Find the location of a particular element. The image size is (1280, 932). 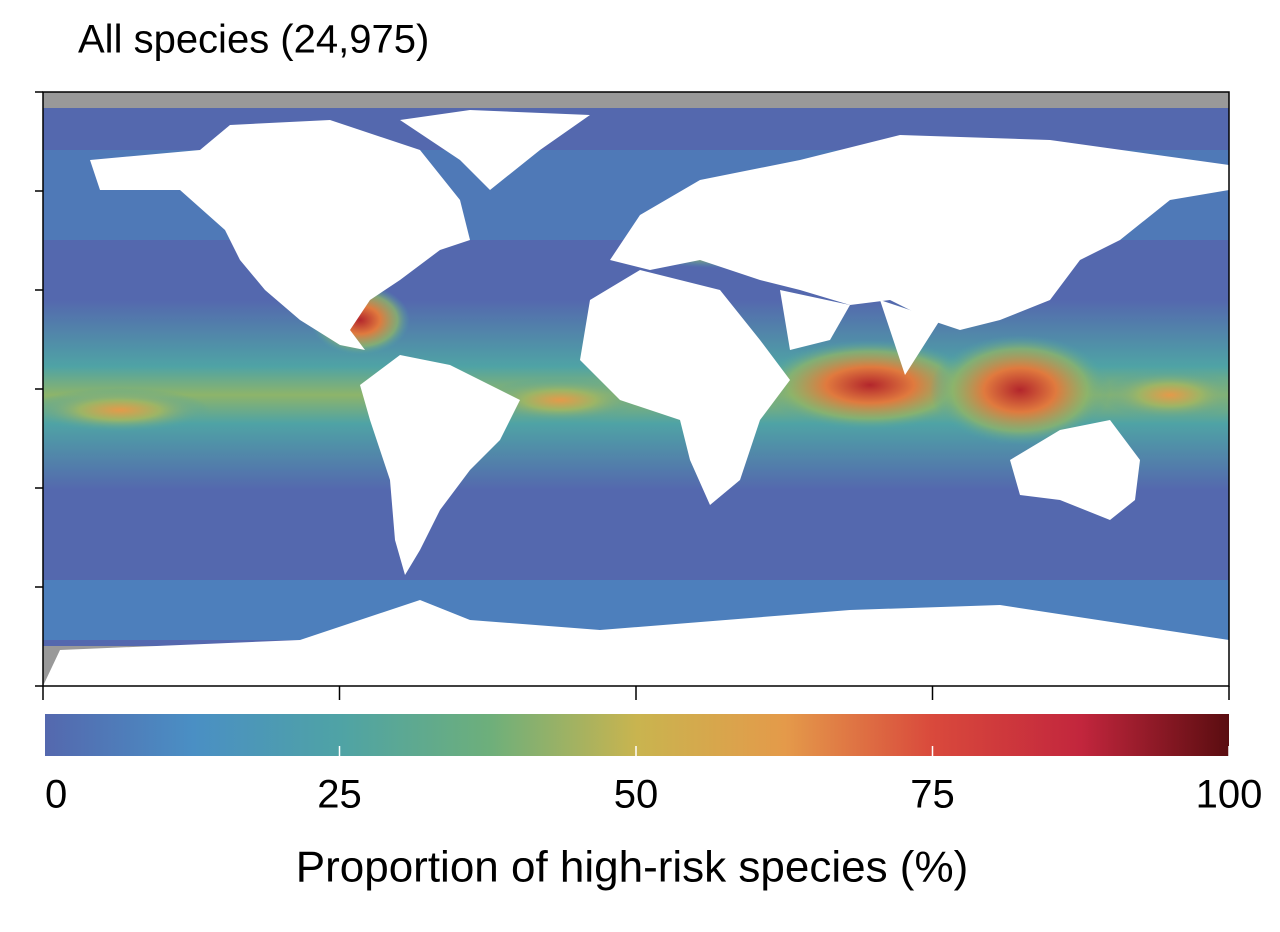

south-america is located at coordinates (440, 465).